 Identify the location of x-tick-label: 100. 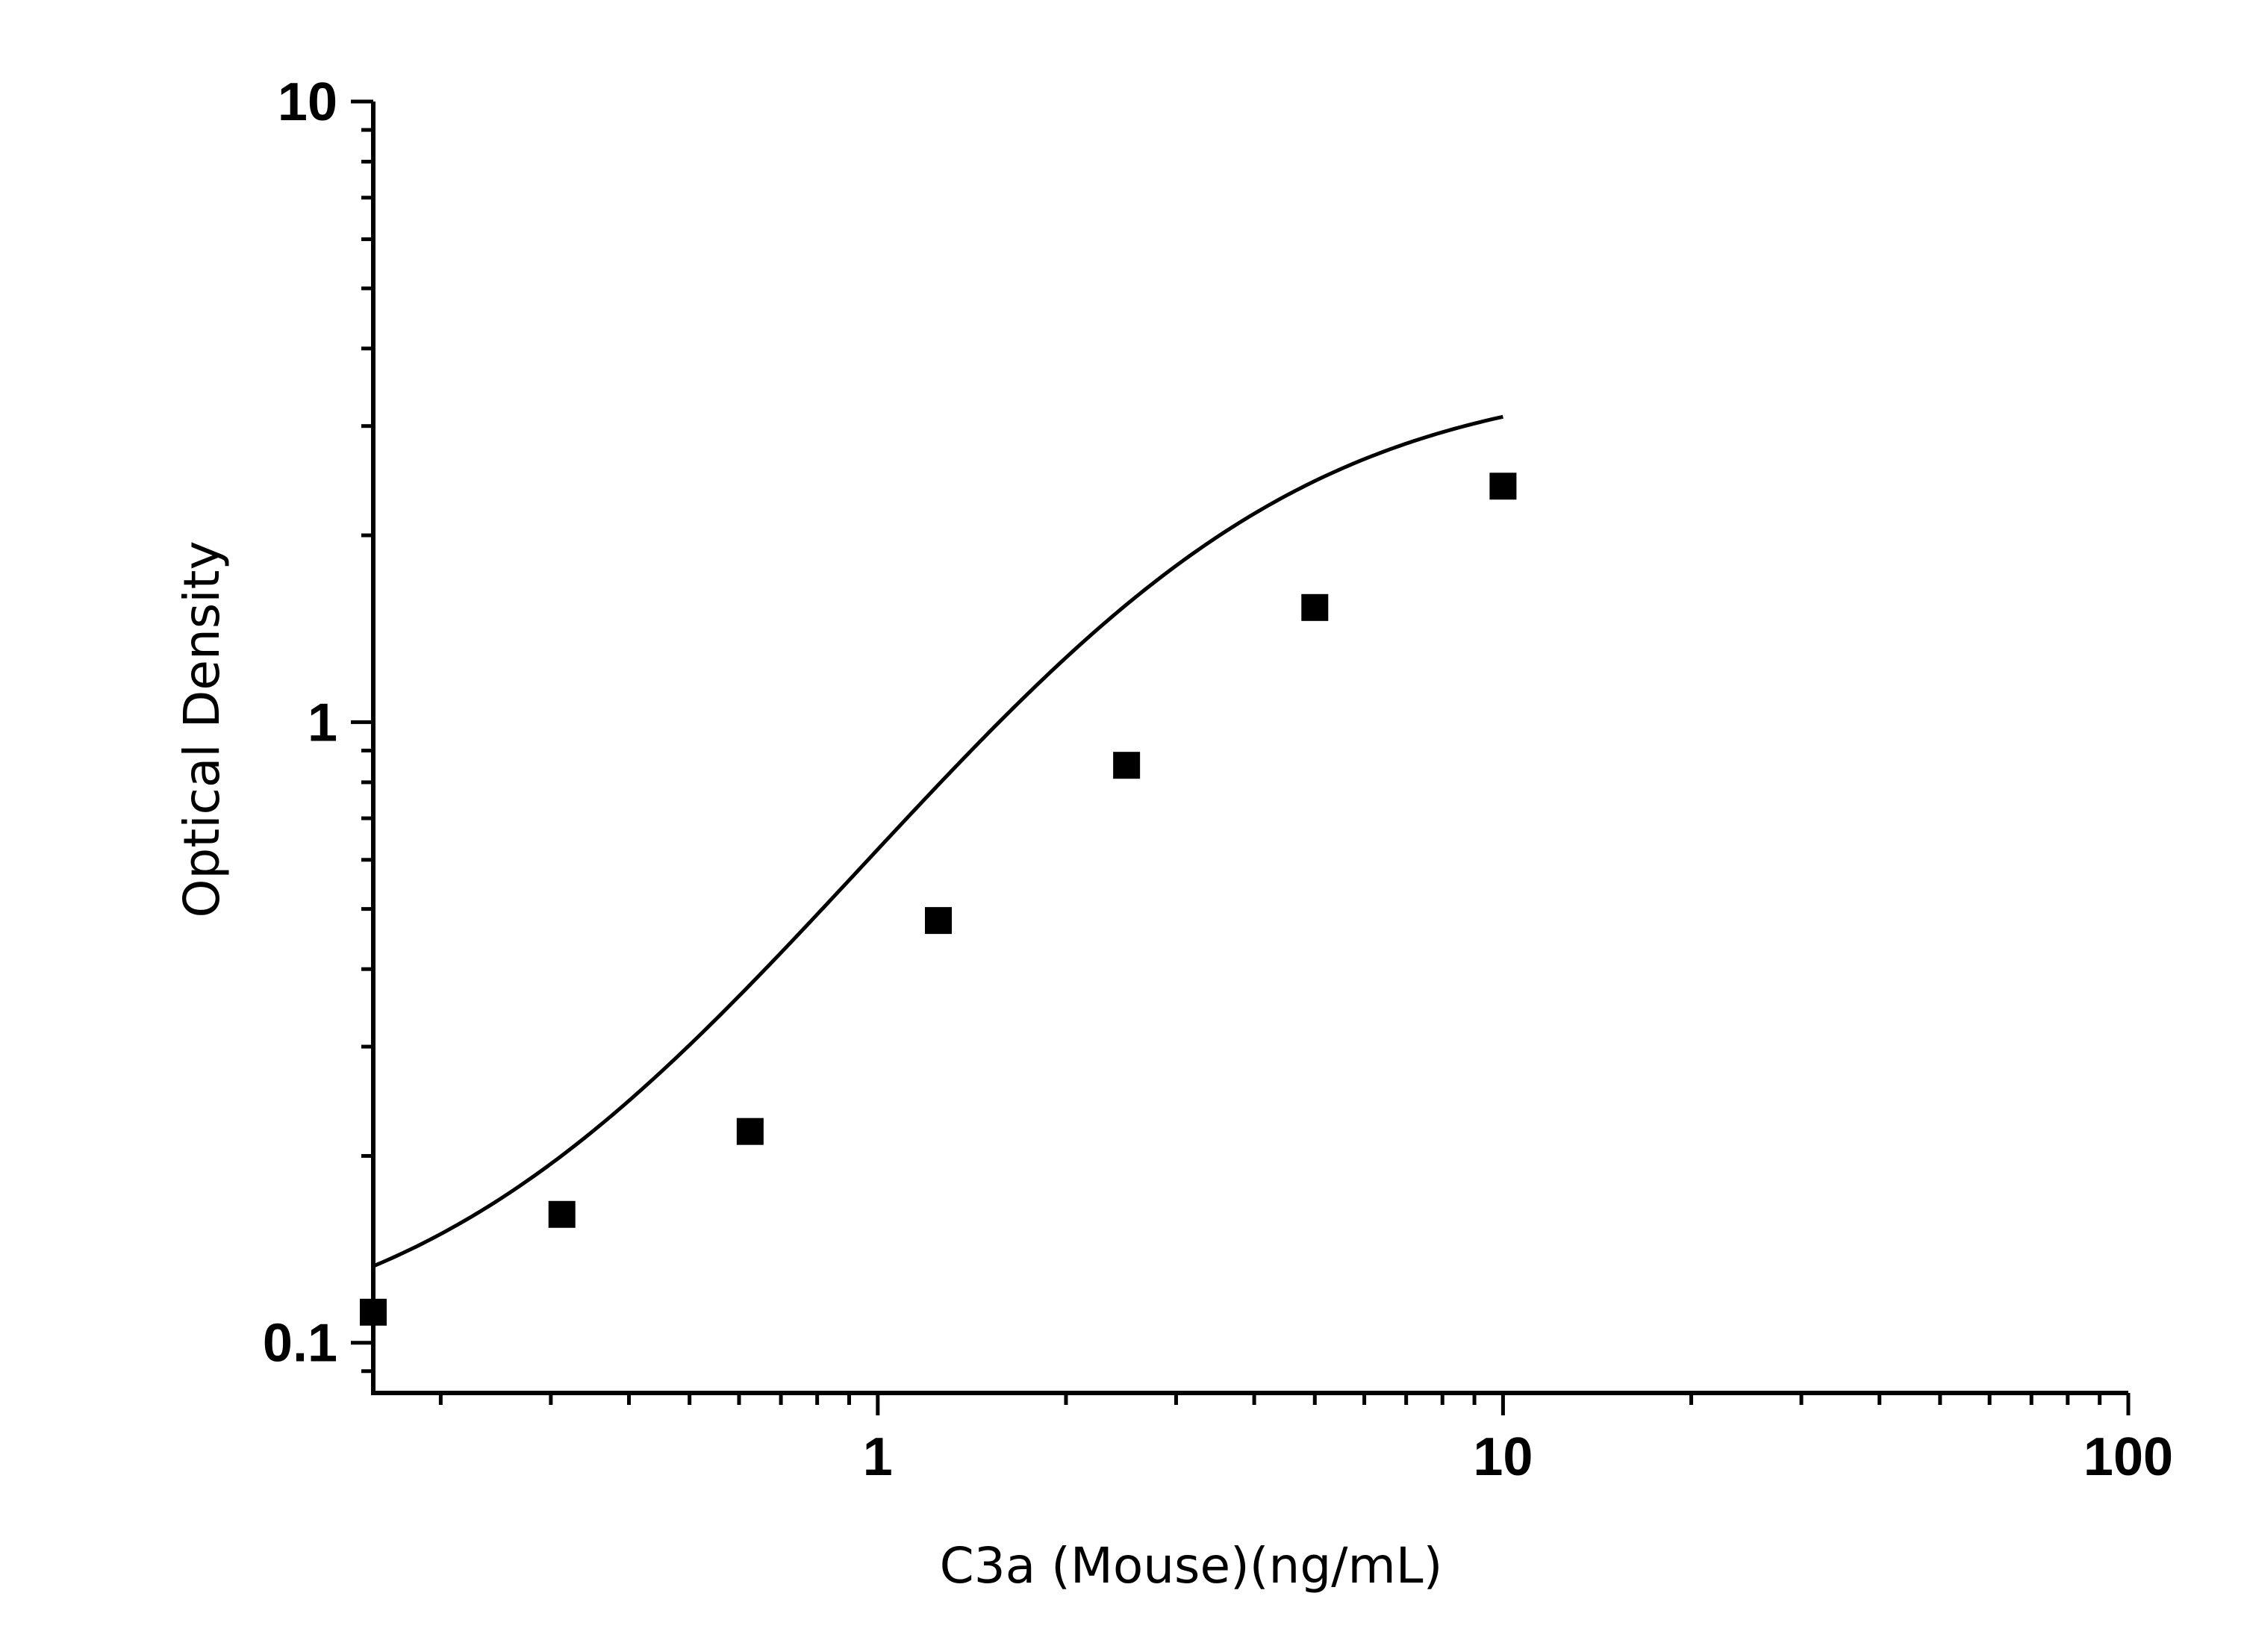
(2128, 1457).